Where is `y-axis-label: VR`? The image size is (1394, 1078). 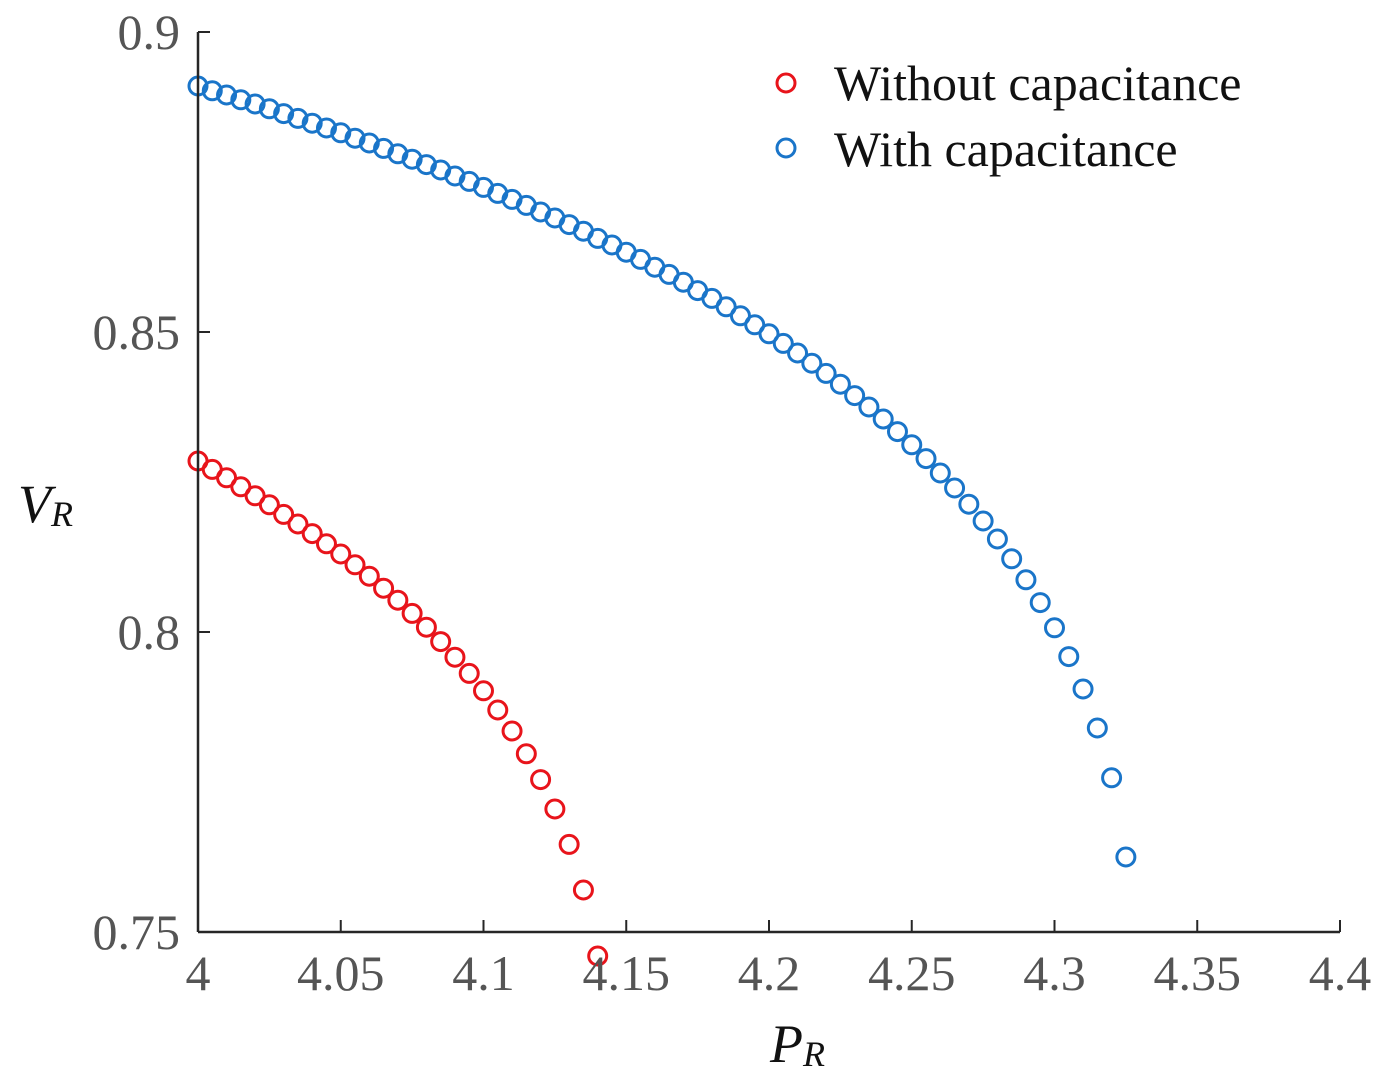
y-axis-label: VR is located at coordinates (45, 504).